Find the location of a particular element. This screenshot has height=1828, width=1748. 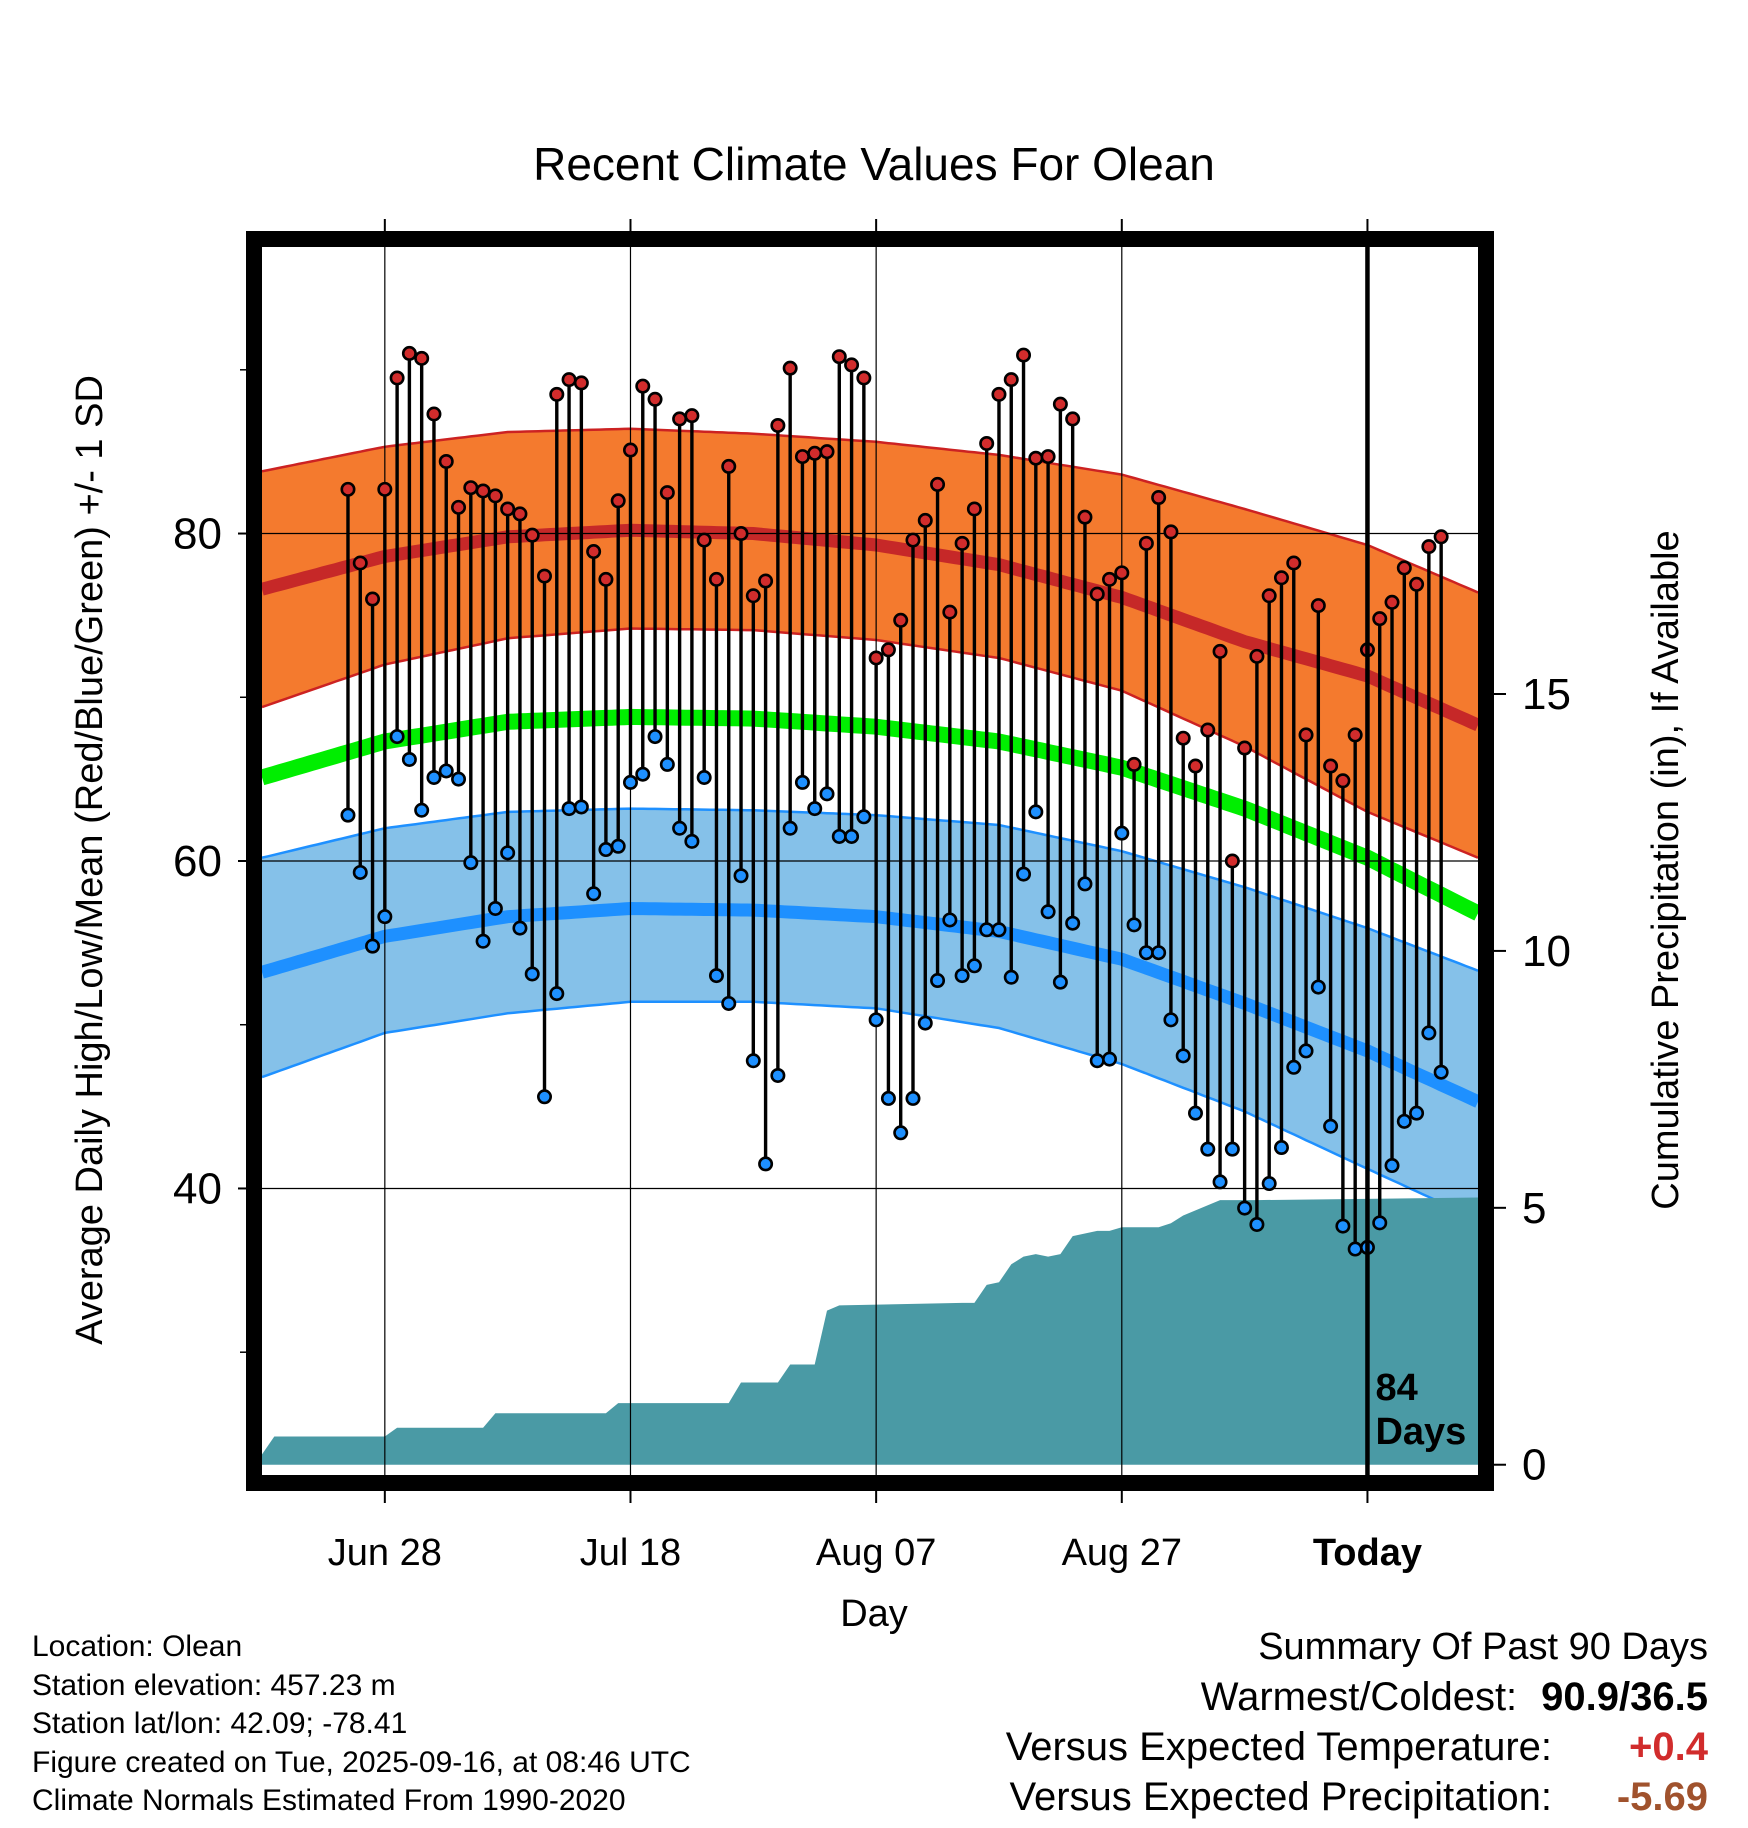

y2-tick-label: 15 is located at coordinates (1546, 694).